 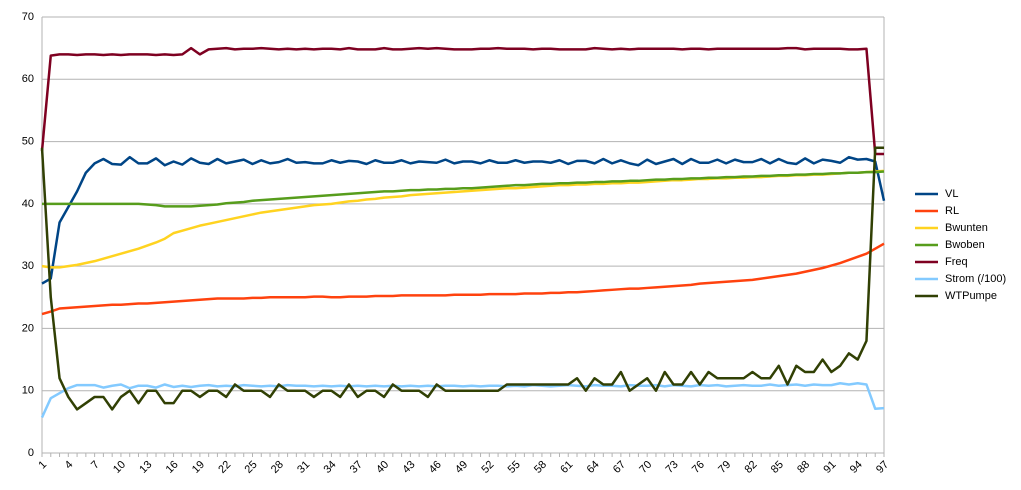 I want to click on x-tick-label: 73, so click(x=672, y=467).